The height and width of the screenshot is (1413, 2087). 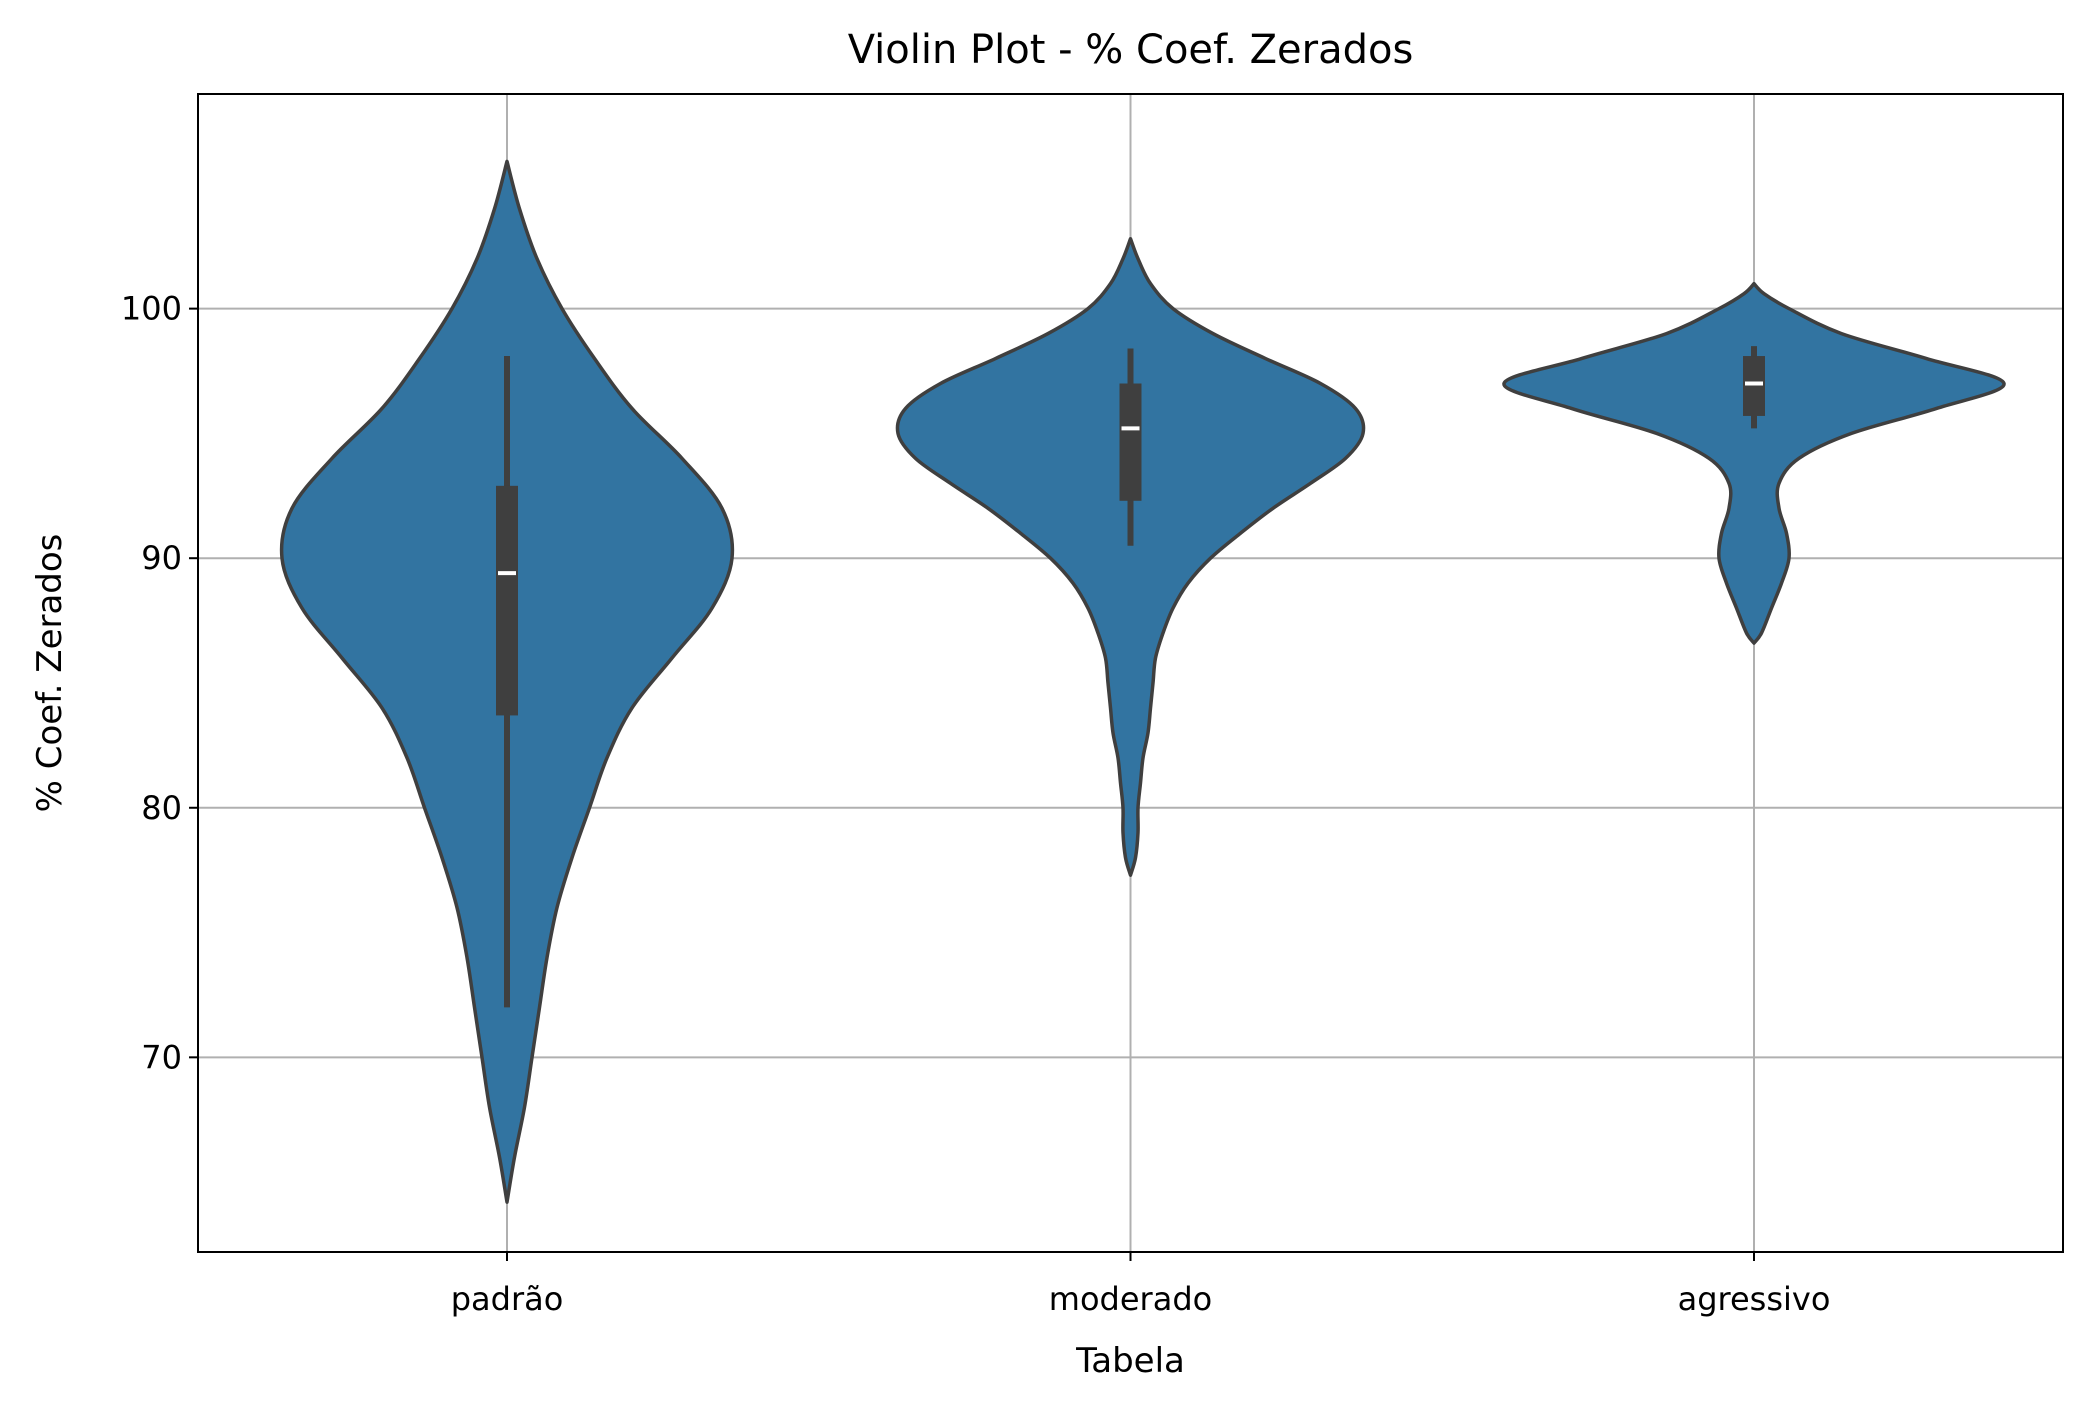 What do you see at coordinates (1130, 1361) in the screenshot?
I see `x-axis-label: Tabela` at bounding box center [1130, 1361].